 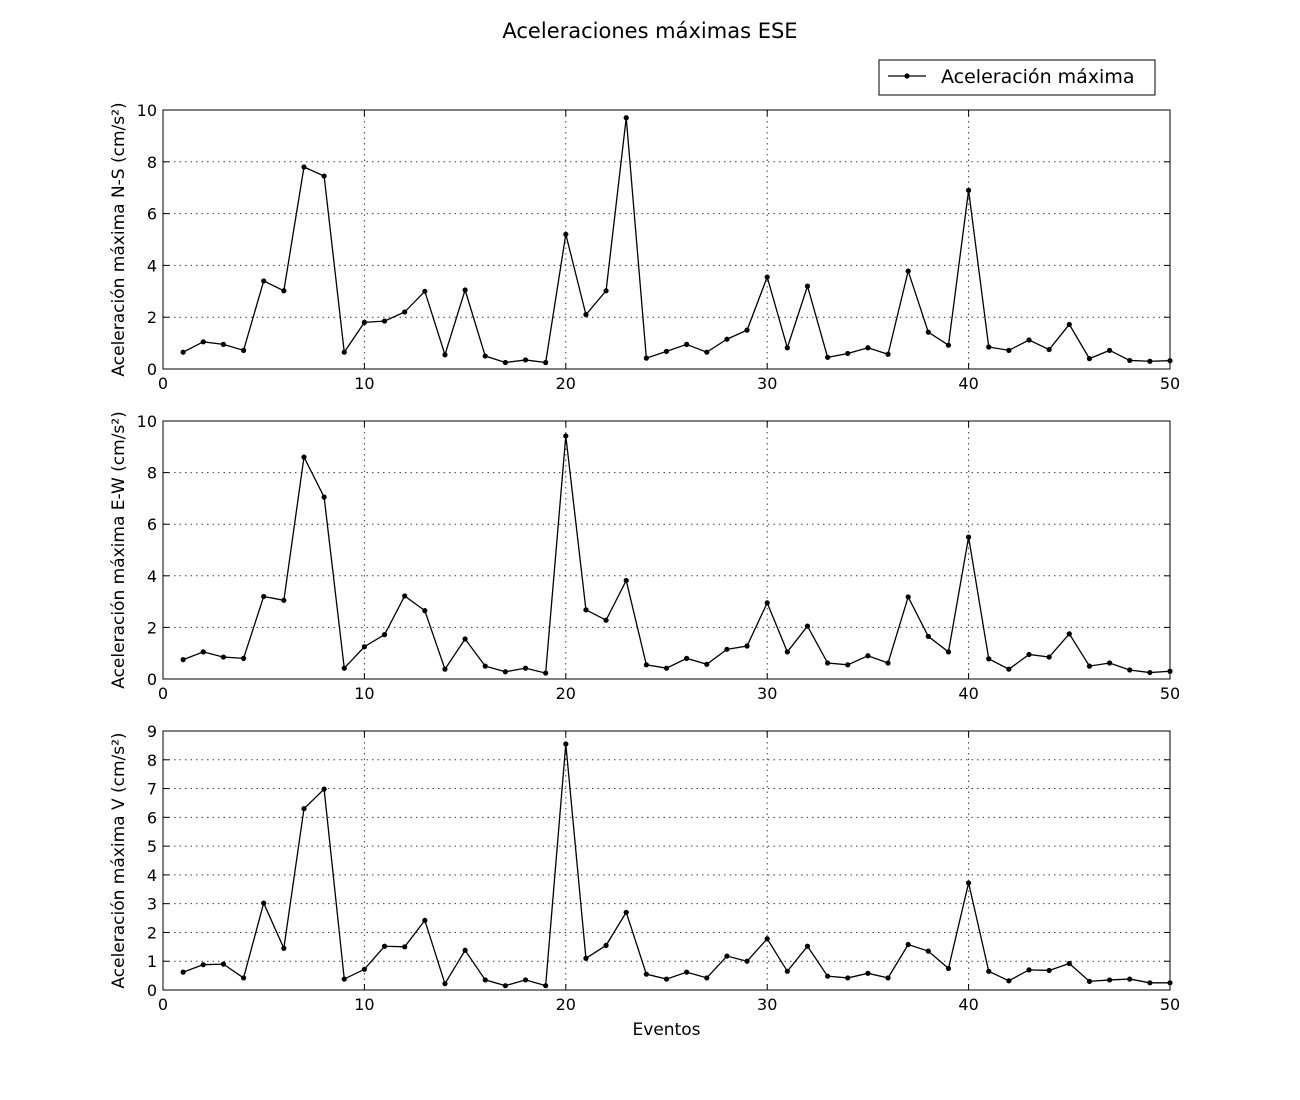 What do you see at coordinates (767, 693) in the screenshot?
I see `x-tick-label: 30` at bounding box center [767, 693].